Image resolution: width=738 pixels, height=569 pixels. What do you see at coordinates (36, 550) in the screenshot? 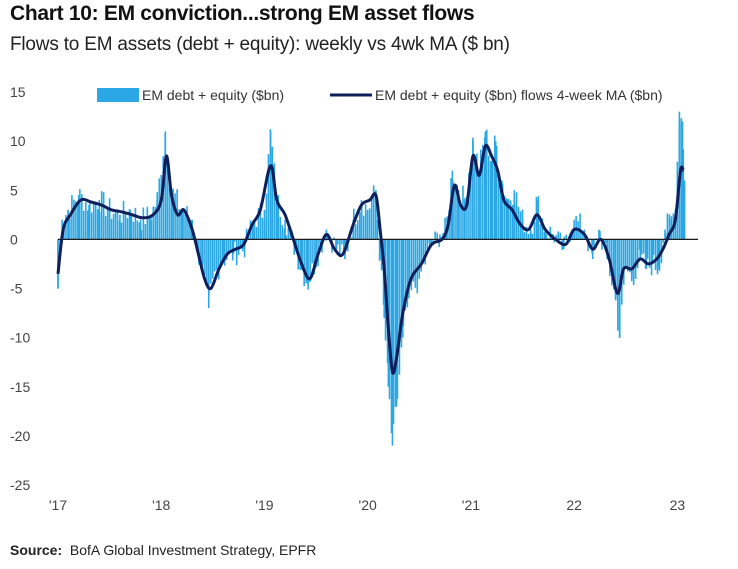
I see `source-label: Source:` at bounding box center [36, 550].